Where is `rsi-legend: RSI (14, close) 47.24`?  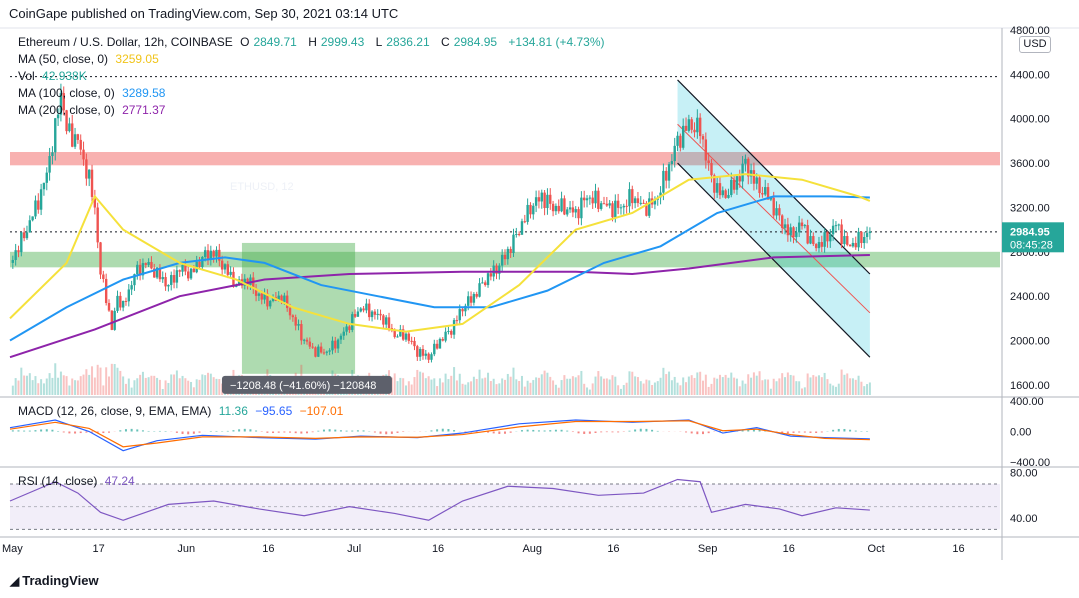
rsi-legend: RSI (14, close) 47.24 is located at coordinates (78, 481).